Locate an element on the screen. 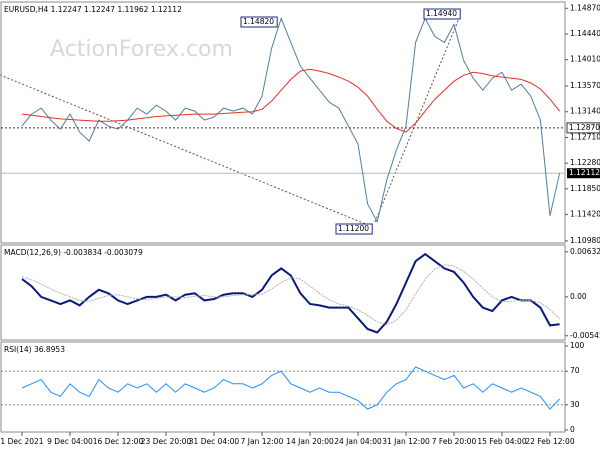 Image resolution: width=600 pixels, height=450 pixels. y-tick-label: 0.00 is located at coordinates (578, 296).